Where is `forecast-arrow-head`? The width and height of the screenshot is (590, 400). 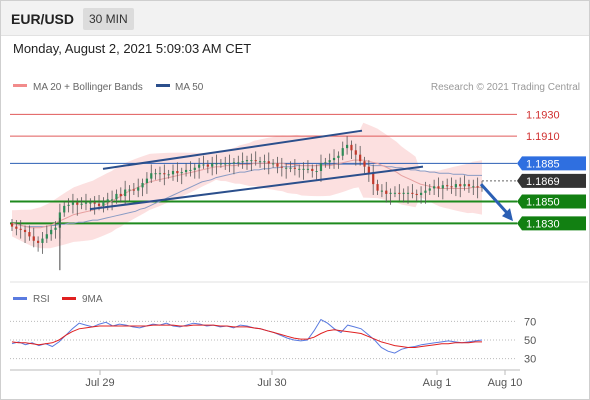 forecast-arrow-head is located at coordinates (507, 215).